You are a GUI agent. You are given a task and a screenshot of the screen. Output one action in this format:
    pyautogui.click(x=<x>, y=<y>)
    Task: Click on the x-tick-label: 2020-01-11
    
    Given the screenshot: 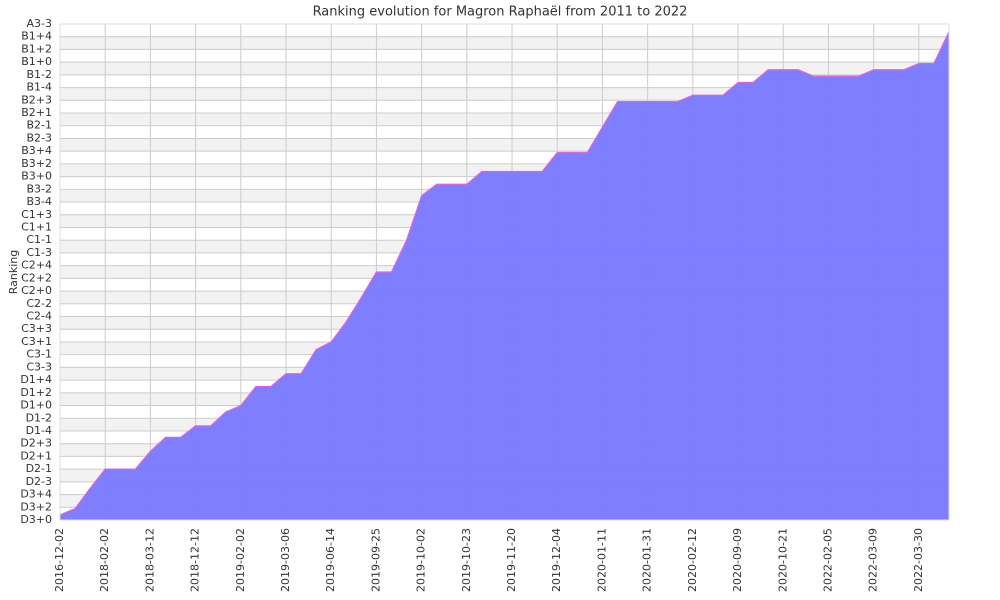 What is the action you would take?
    pyautogui.click(x=601, y=560)
    